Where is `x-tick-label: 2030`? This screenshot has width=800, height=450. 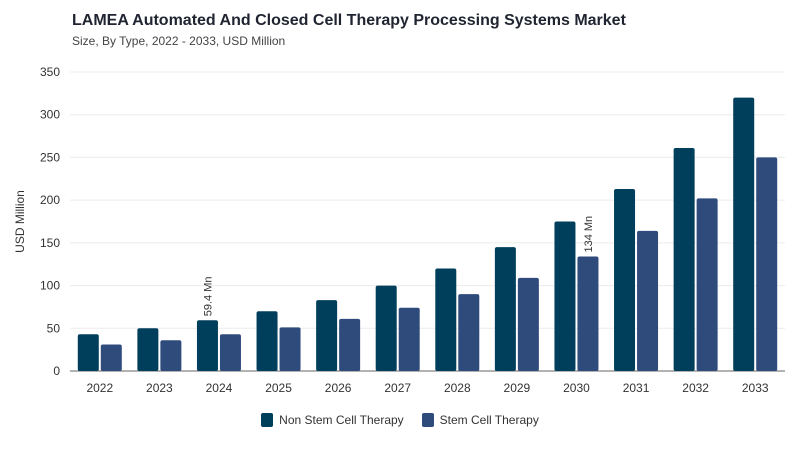
x-tick-label: 2030 is located at coordinates (576, 388).